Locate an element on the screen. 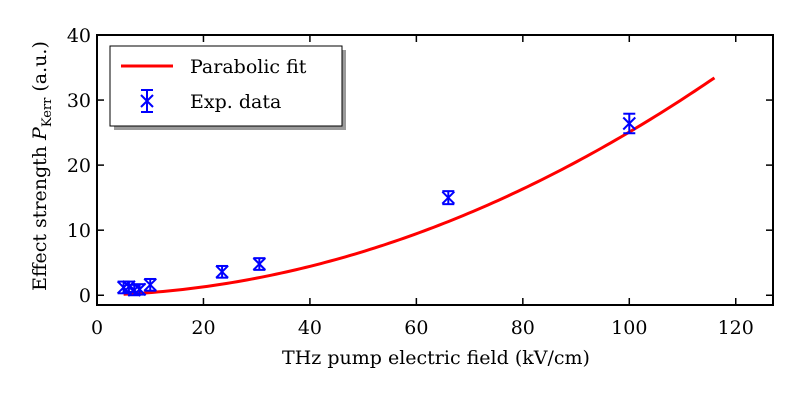 The height and width of the screenshot is (400, 800). x-tick-label: 100 is located at coordinates (629, 328).